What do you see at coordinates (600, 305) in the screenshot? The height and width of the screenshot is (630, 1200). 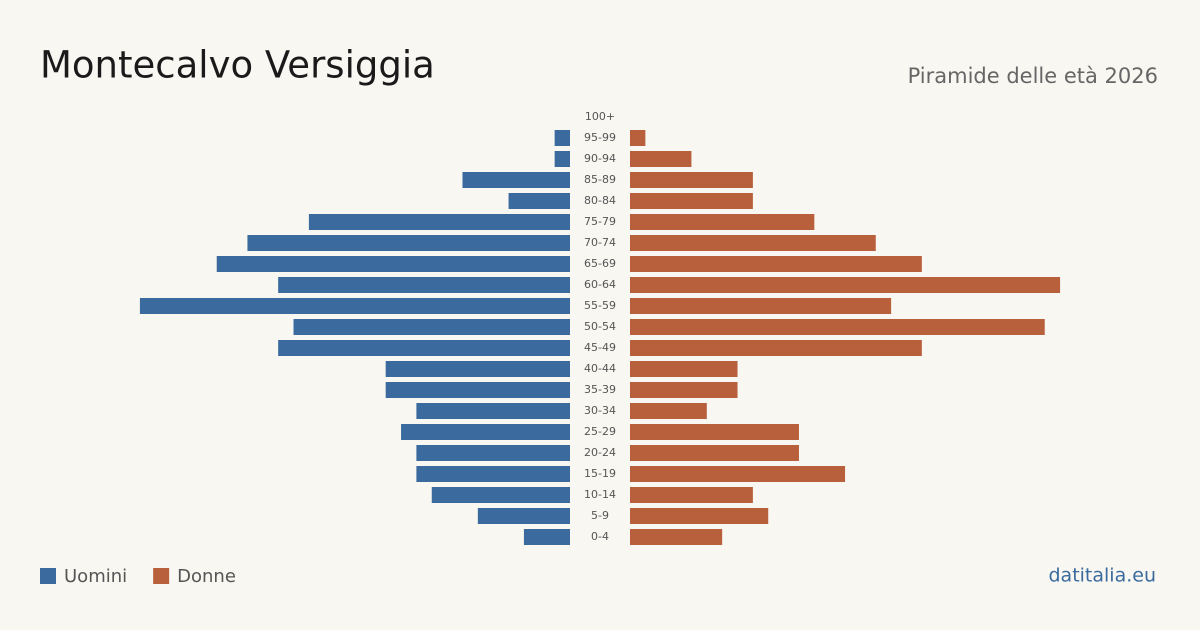 I see `age-label: 55-59` at bounding box center [600, 305].